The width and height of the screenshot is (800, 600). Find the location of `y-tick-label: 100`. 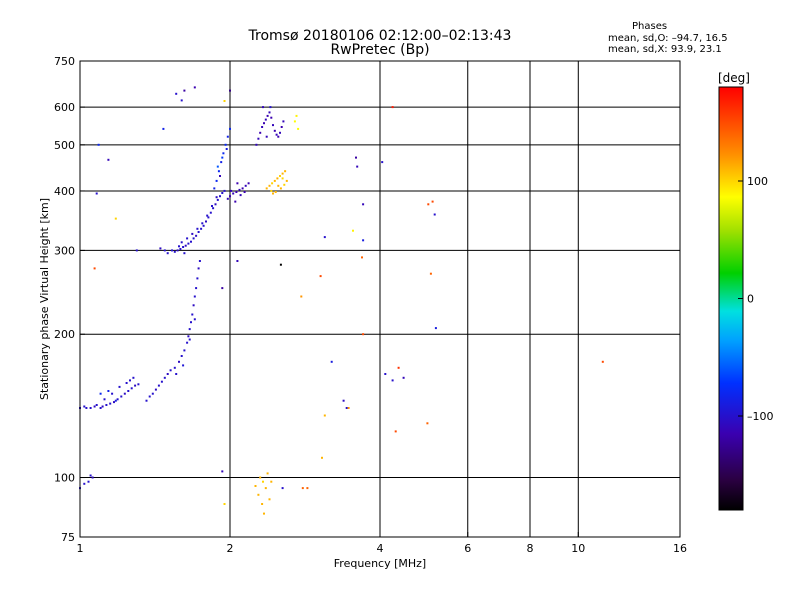

y-tick-label: 100 is located at coordinates (64, 478).